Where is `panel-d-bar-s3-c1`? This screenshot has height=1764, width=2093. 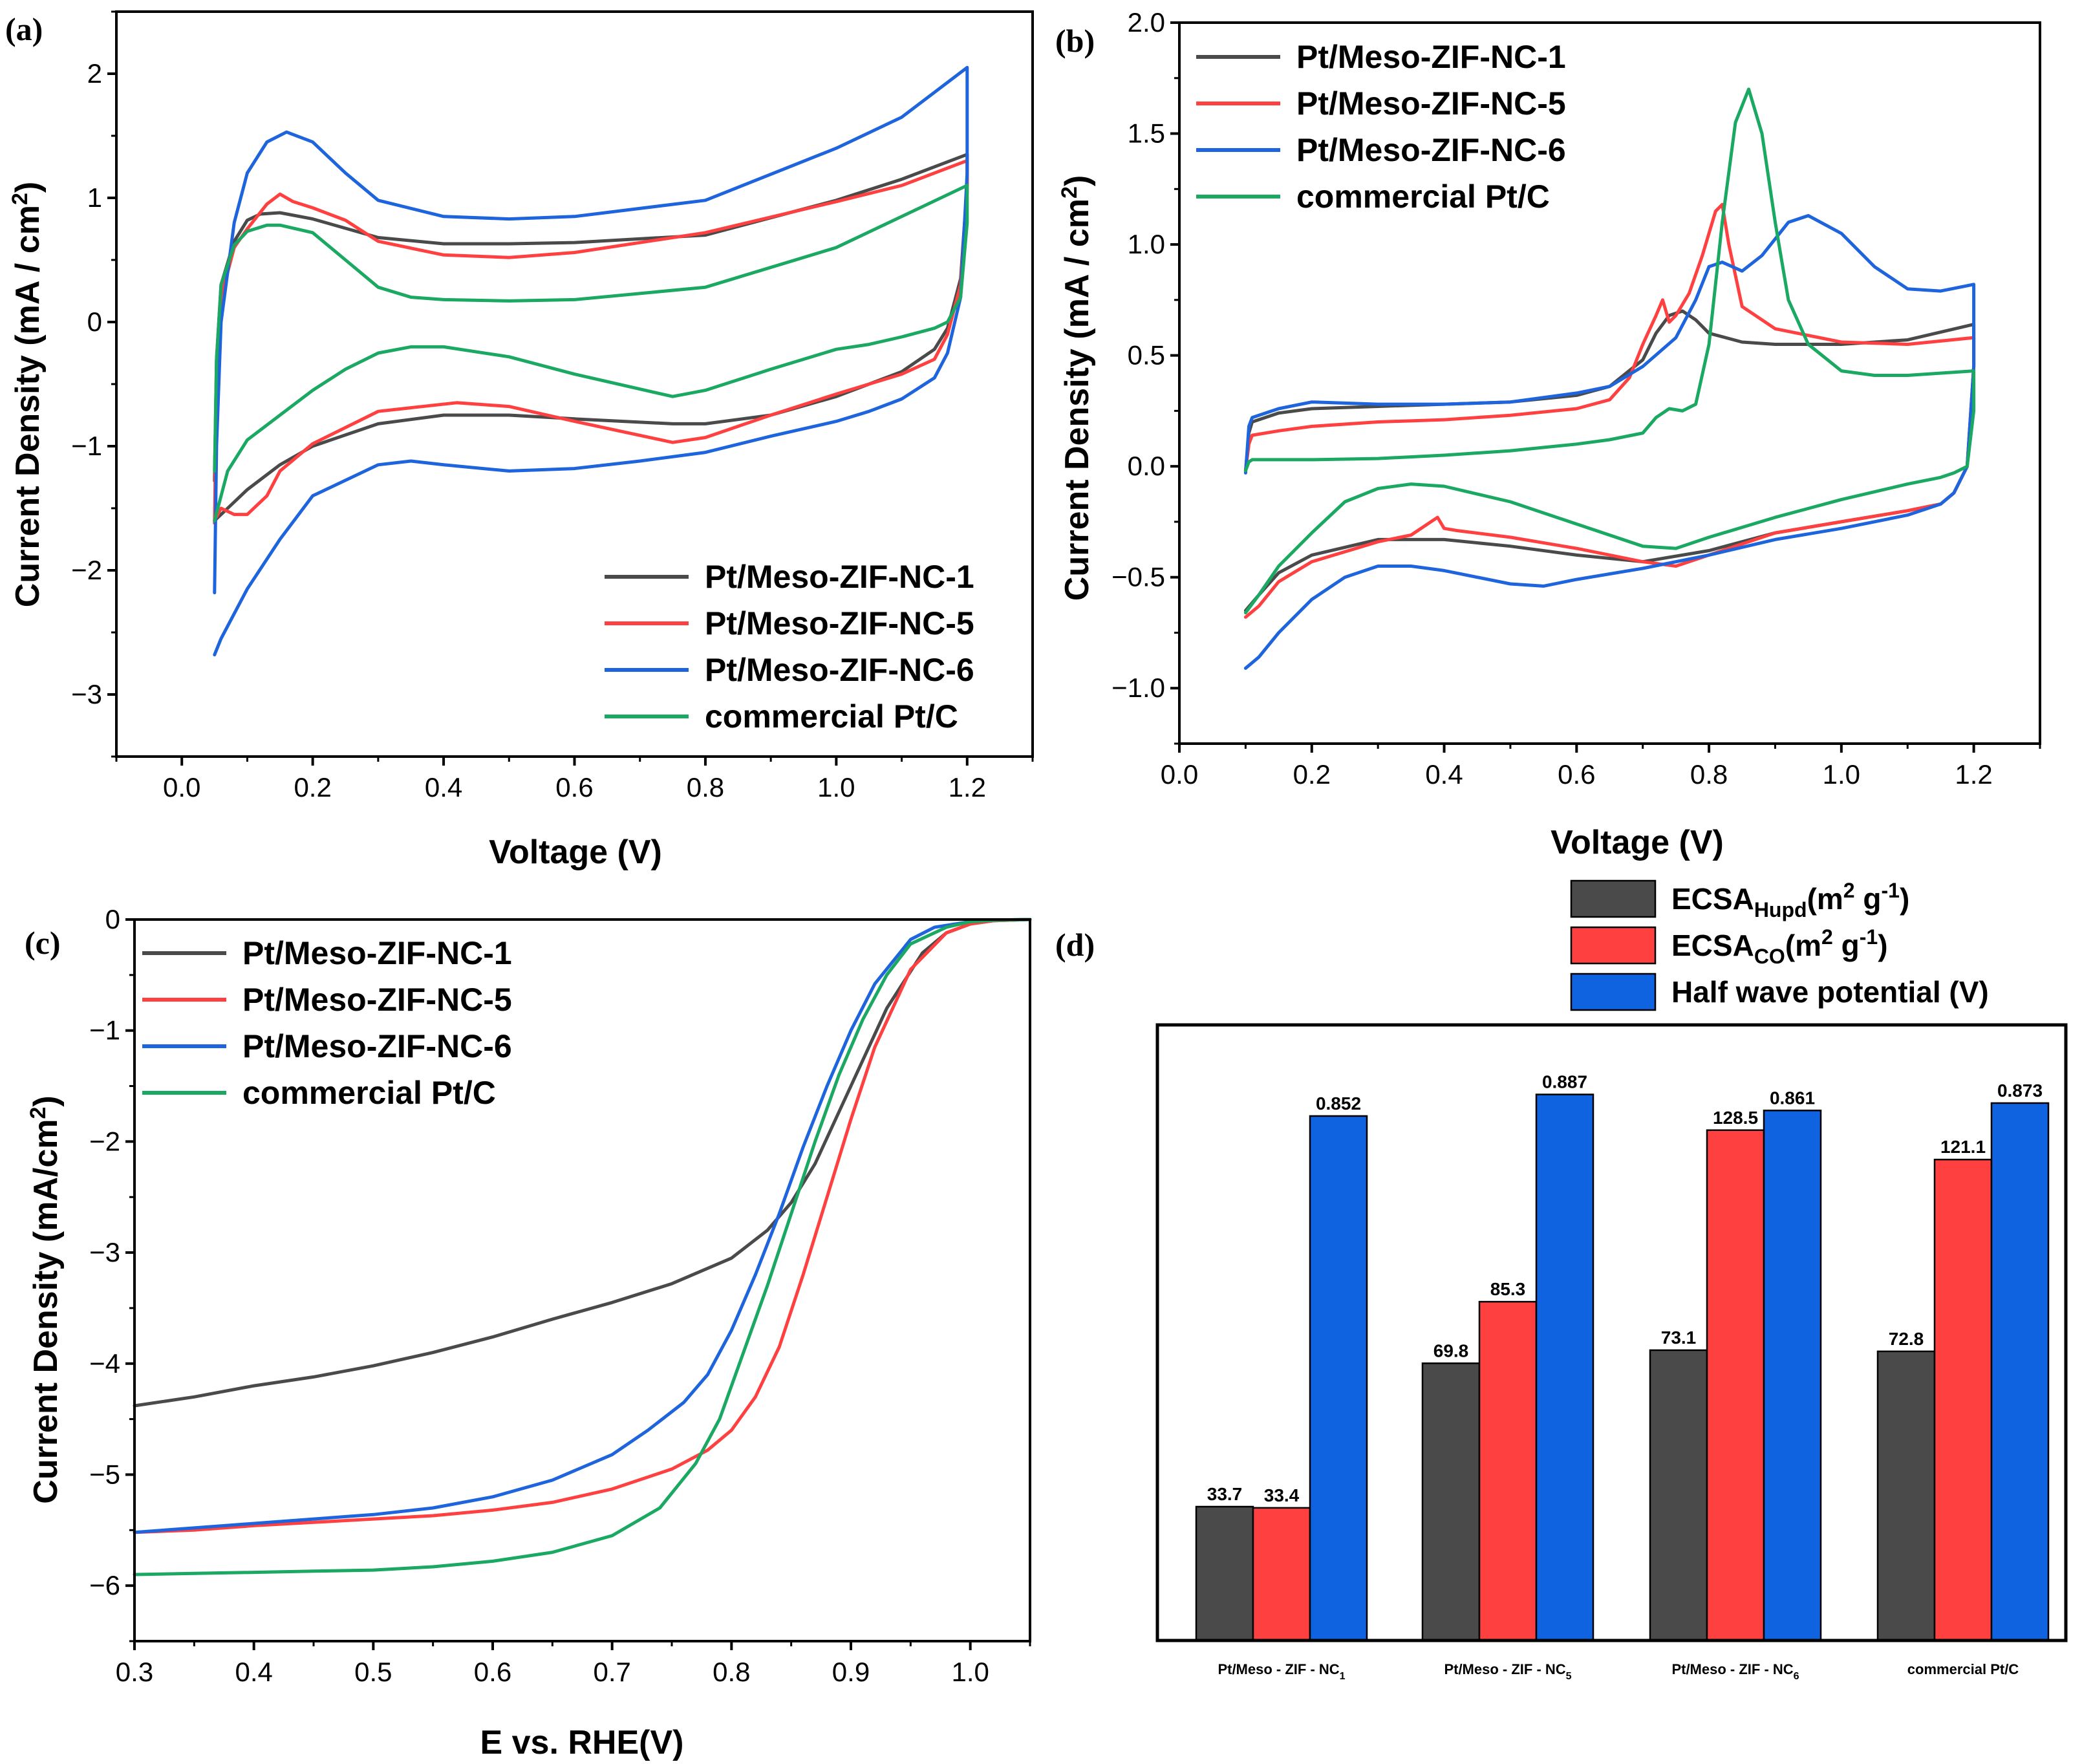 panel-d-bar-s3-c1 is located at coordinates (1338, 1379).